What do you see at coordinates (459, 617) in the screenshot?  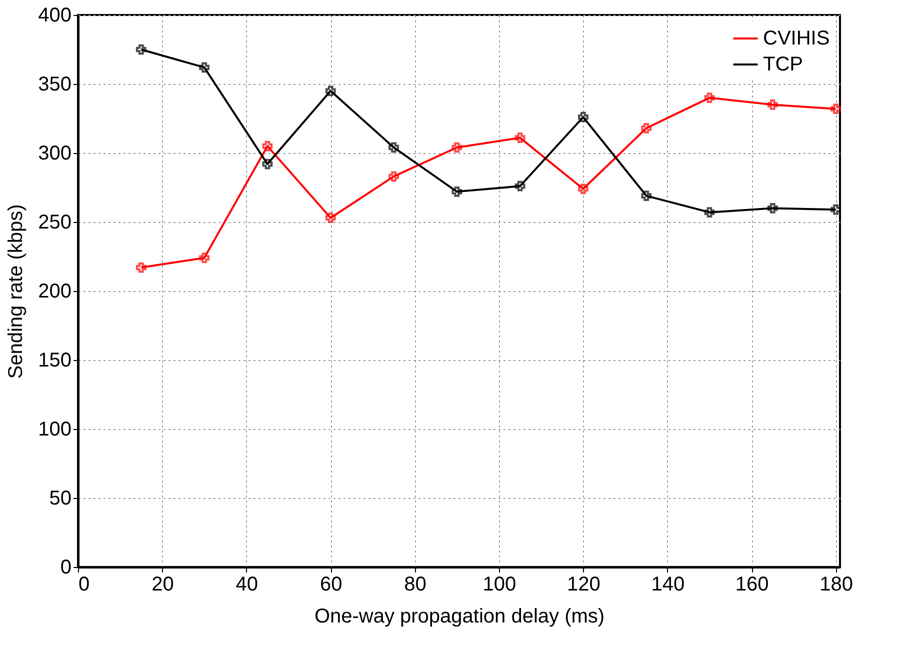 I see `x-axis-title: One-way propagation delay (ms)` at bounding box center [459, 617].